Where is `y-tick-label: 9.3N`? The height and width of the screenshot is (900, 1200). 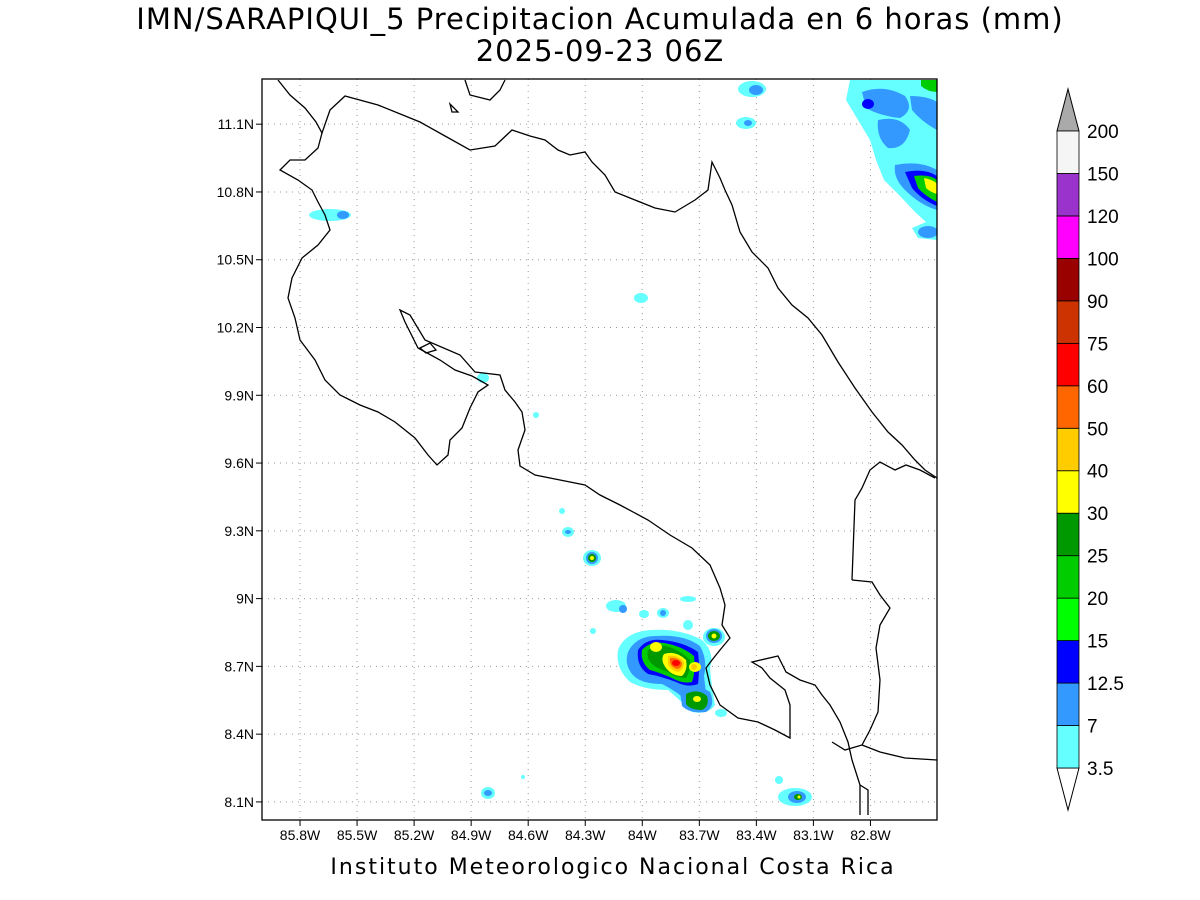
y-tick-label: 9.3N is located at coordinates (239, 531).